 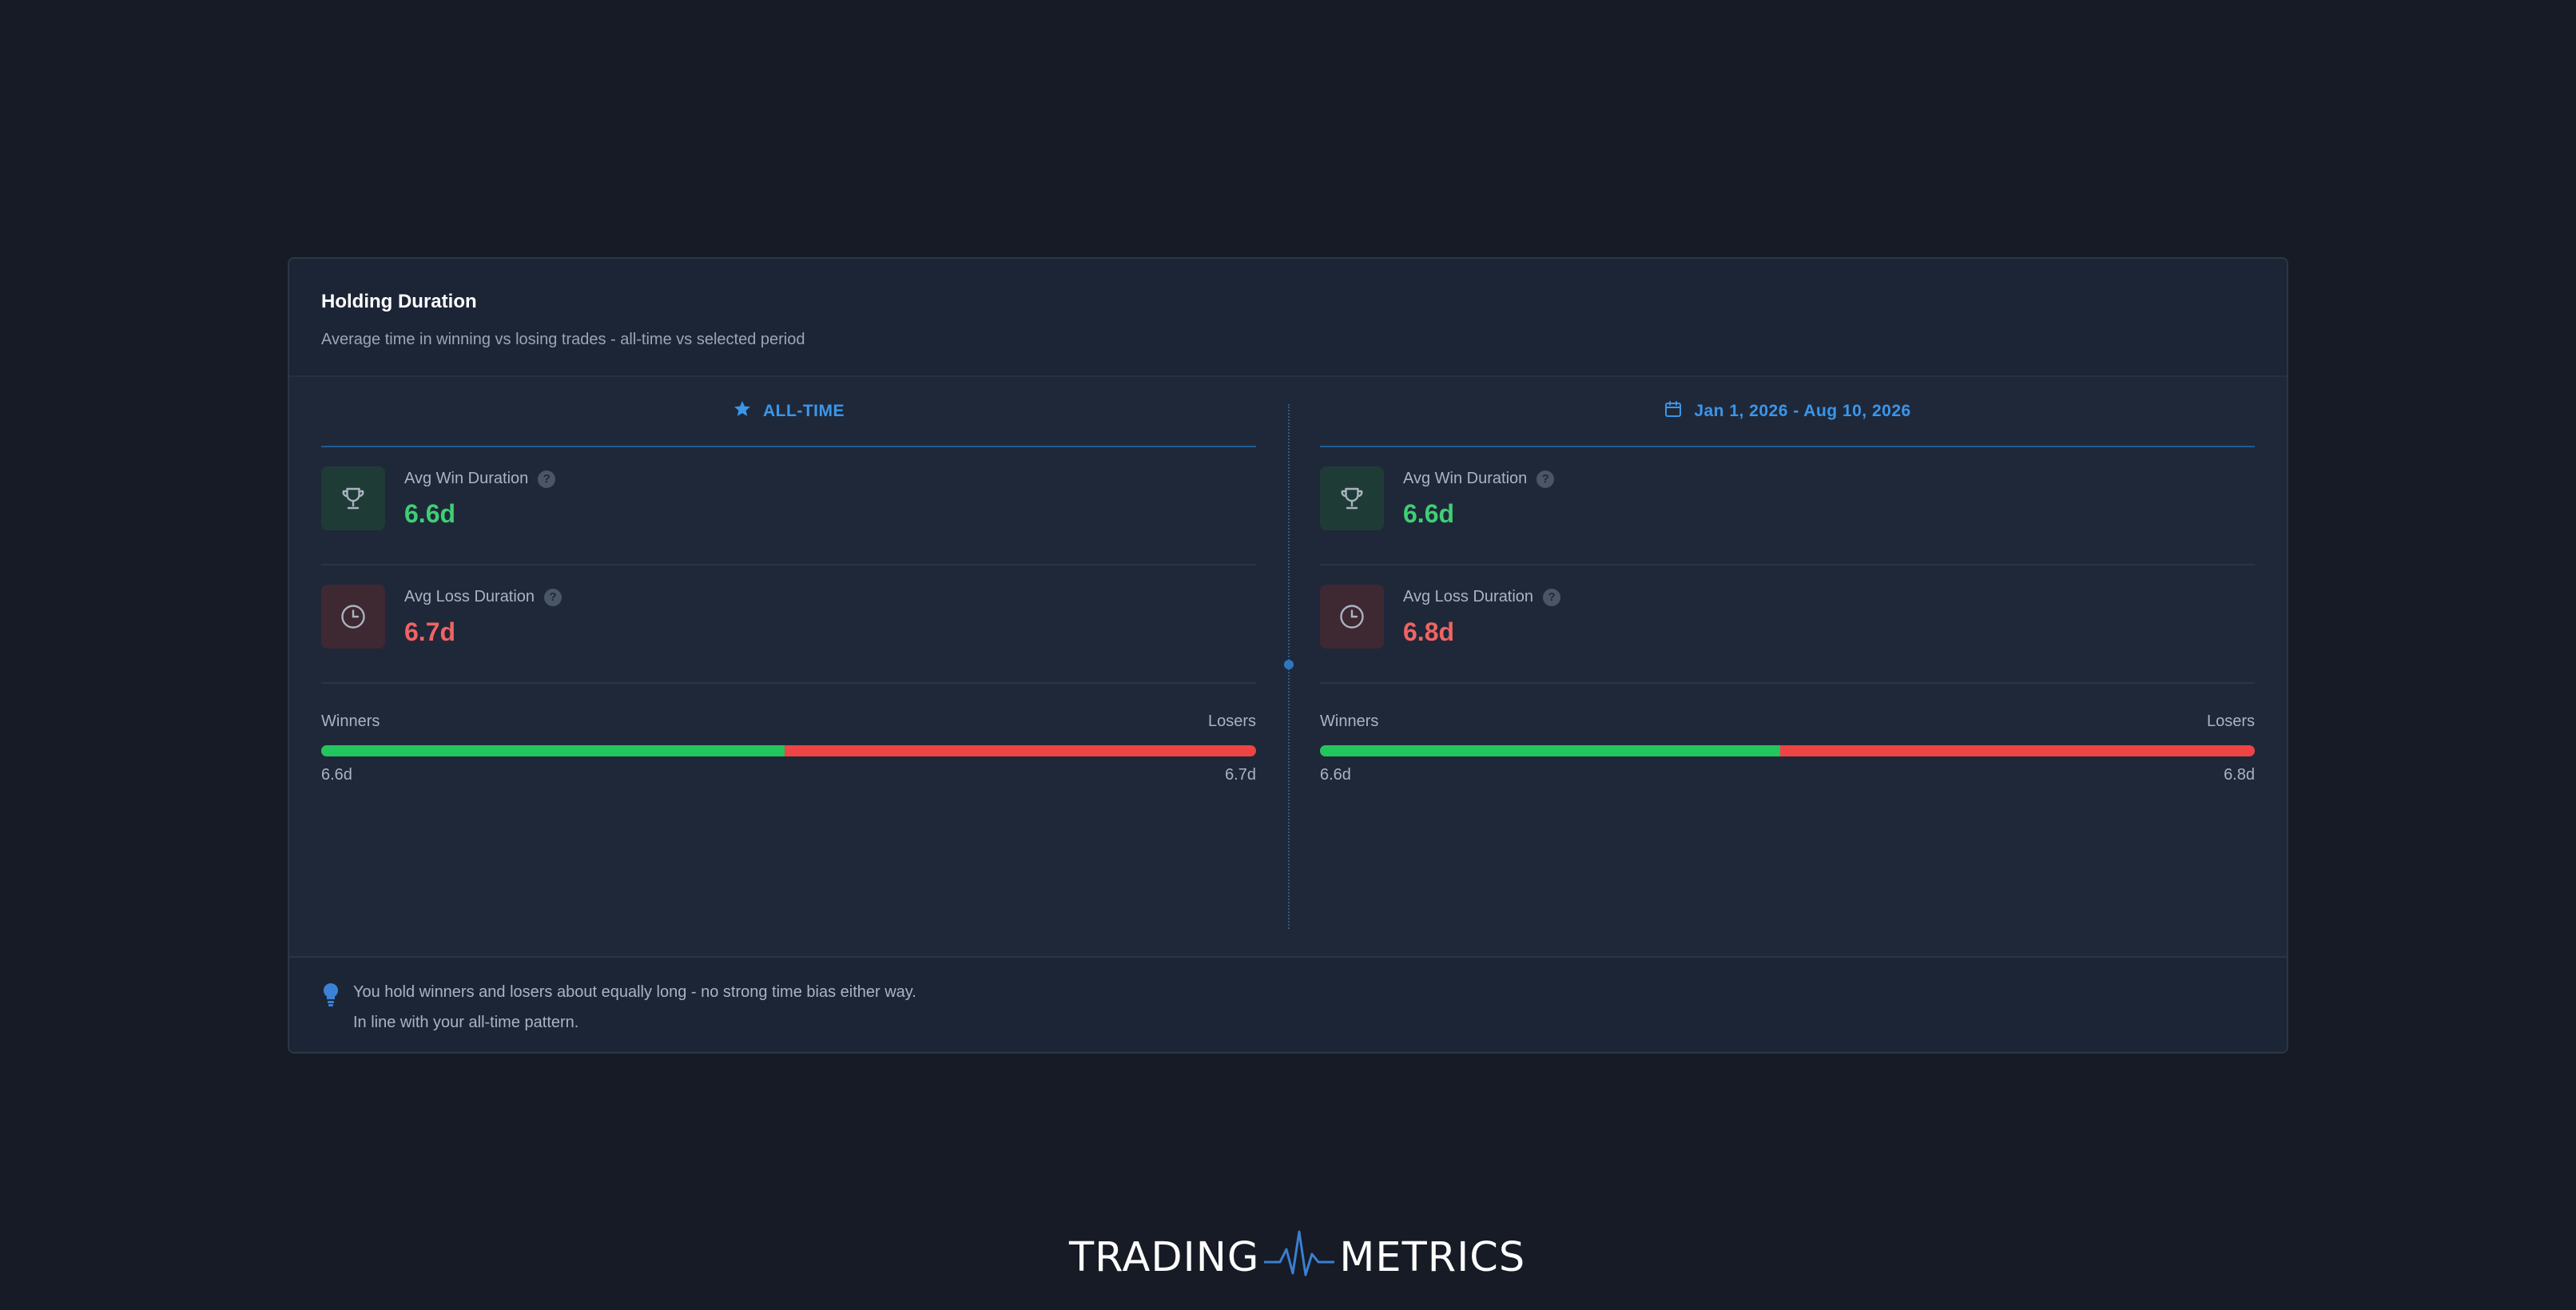 I want to click on avg-loss-duration-value: 6.8d, so click(x=1429, y=631).